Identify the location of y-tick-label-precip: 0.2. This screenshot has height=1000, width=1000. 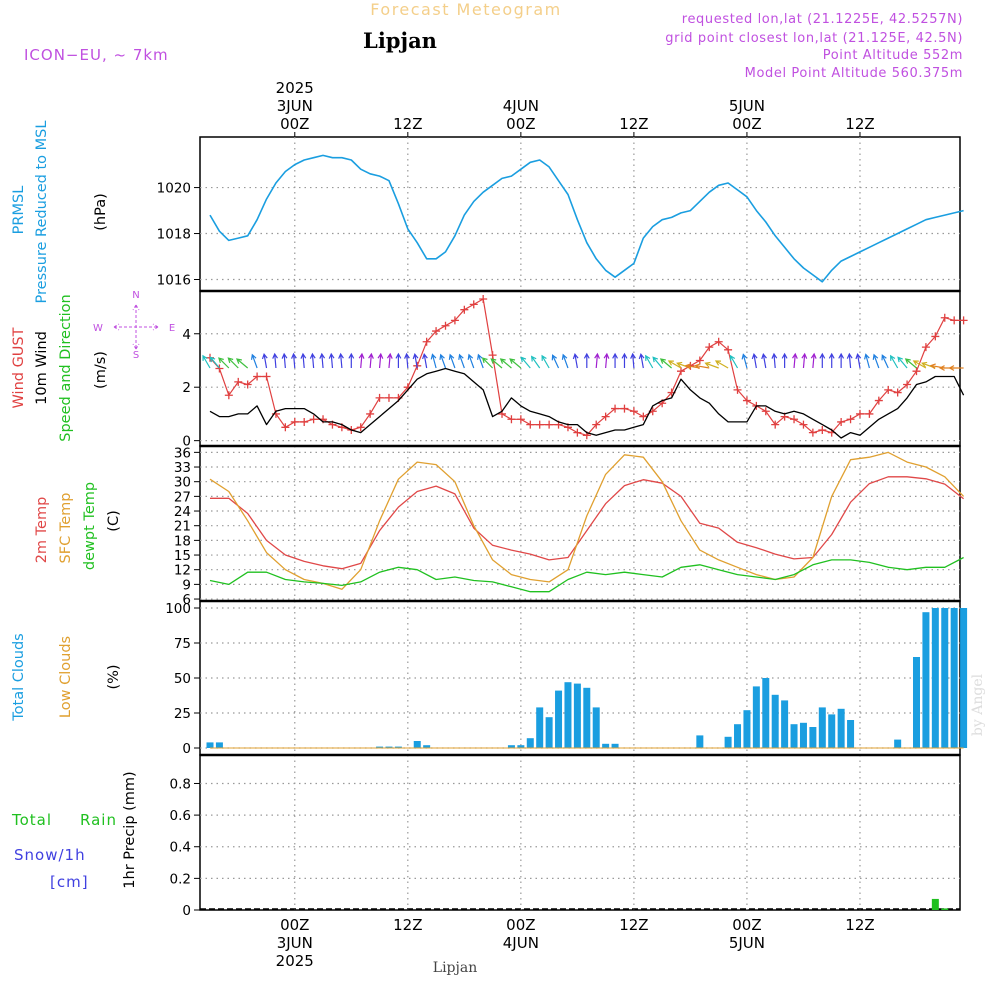
(180, 879).